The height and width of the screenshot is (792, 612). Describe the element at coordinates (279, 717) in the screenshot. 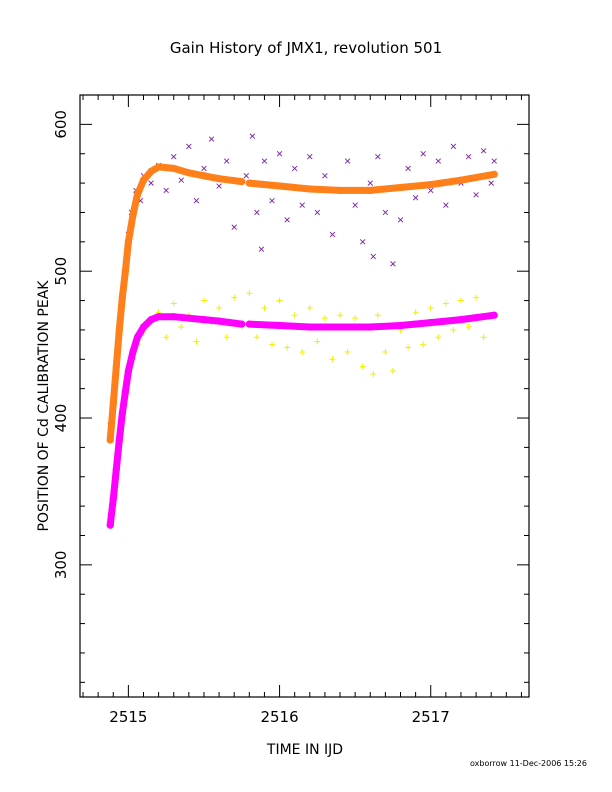

I see `x-tick-label: 2516` at that location.